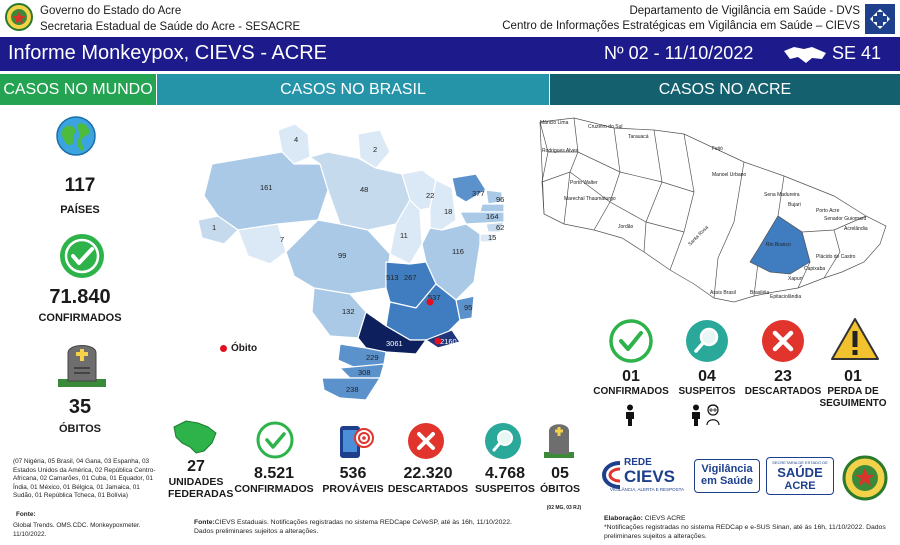  I want to click on map-label-rj: 2160, so click(448, 341).